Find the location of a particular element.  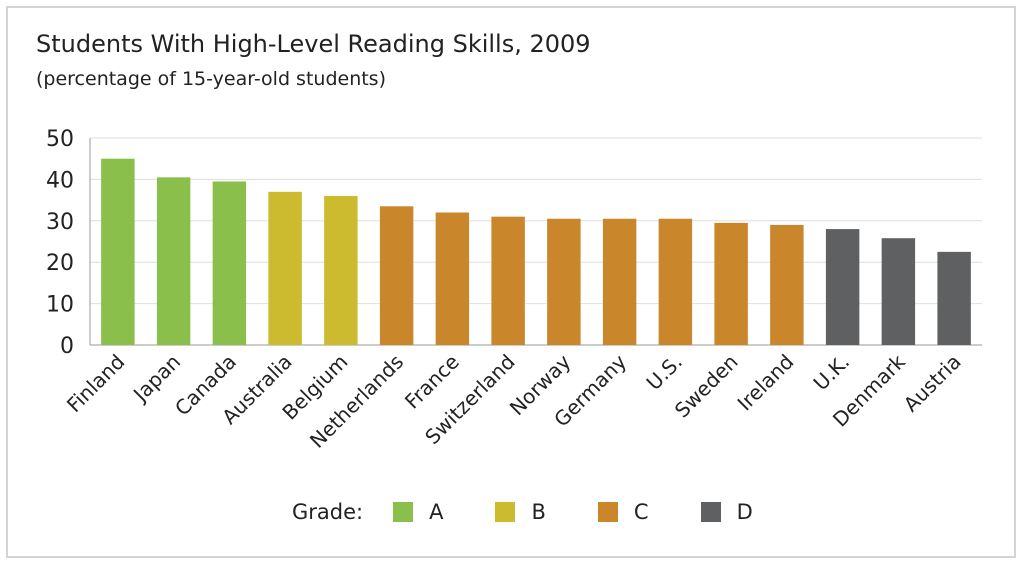

legend-swatch-d is located at coordinates (710, 512).